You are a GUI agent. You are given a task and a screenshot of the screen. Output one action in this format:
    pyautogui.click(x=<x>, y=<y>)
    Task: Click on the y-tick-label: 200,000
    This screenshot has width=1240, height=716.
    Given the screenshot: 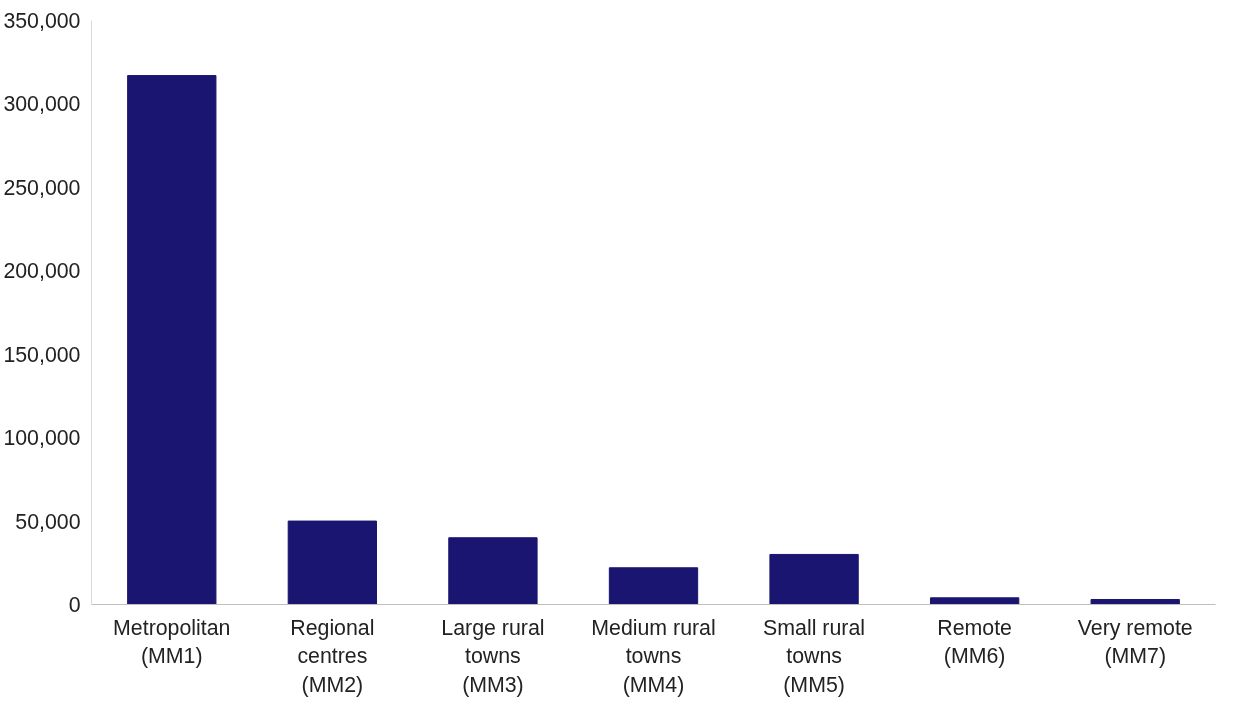 What is the action you would take?
    pyautogui.click(x=42, y=271)
    